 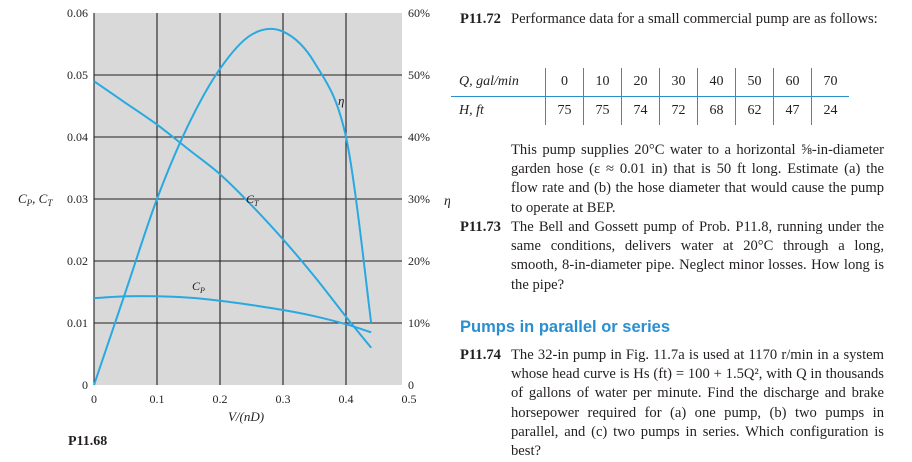 What do you see at coordinates (830, 110) in the screenshot?
I see `table-cell-h: 24` at bounding box center [830, 110].